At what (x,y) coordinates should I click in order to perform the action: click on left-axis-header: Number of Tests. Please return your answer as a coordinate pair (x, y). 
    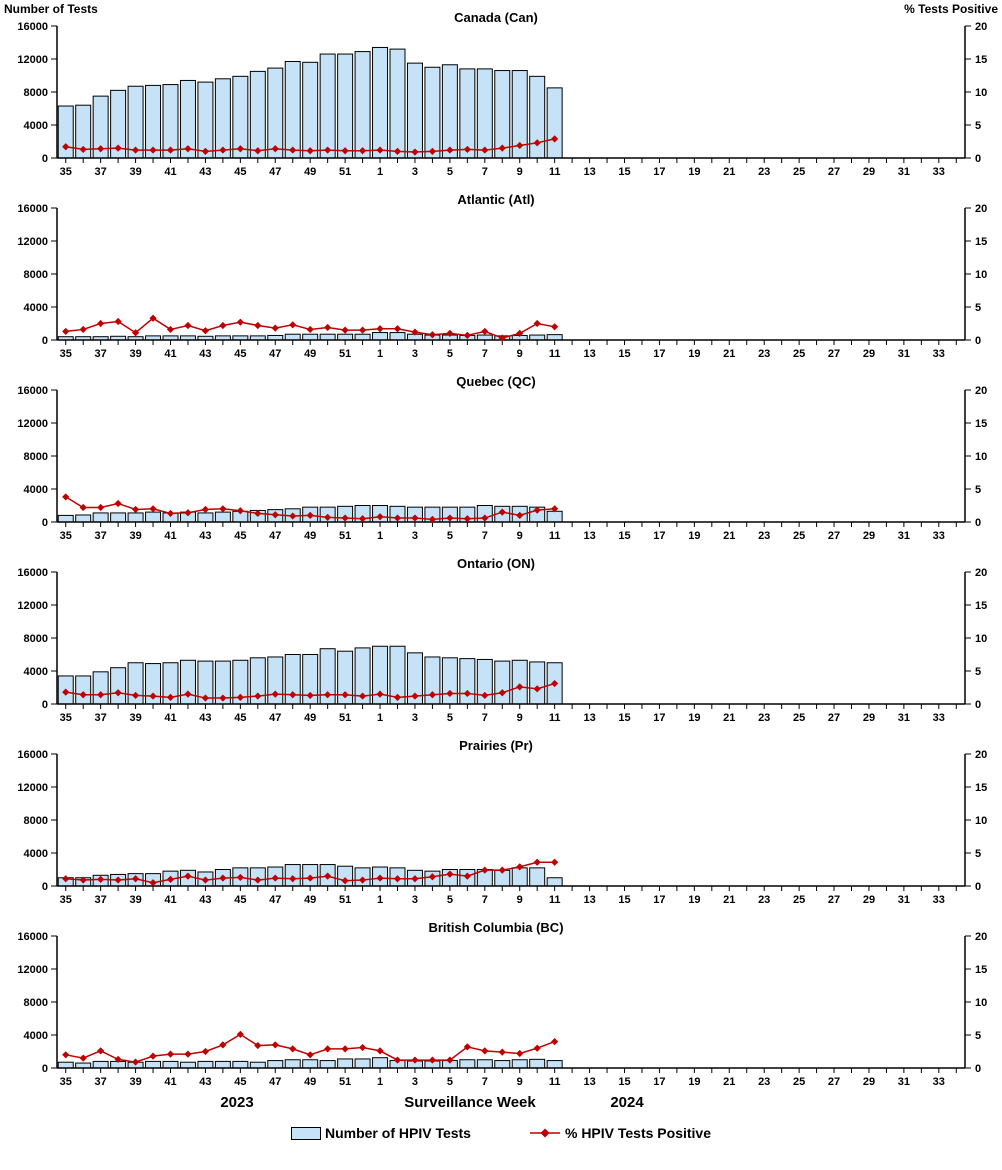
    Looking at the image, I should click on (51, 9).